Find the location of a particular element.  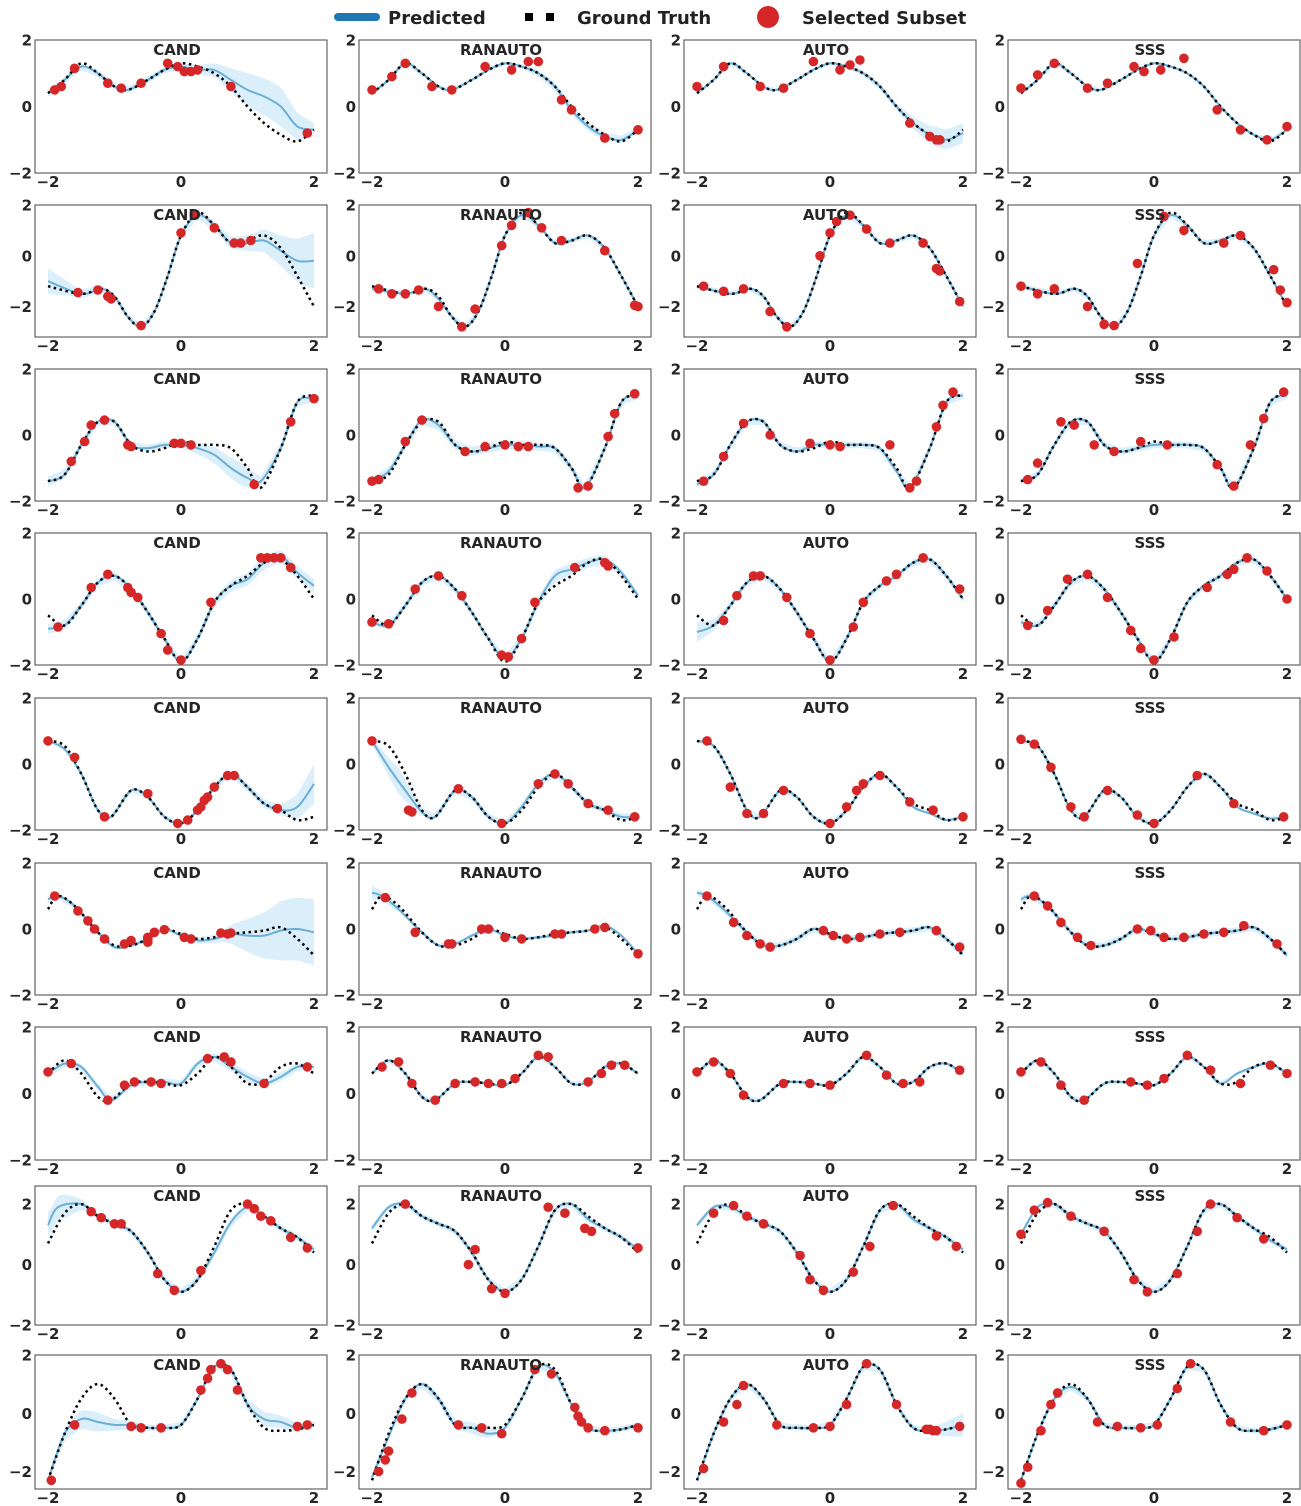

panel-r2-auto: AUTO −2 0 2 −2 0 2 is located at coordinates (817, 276).